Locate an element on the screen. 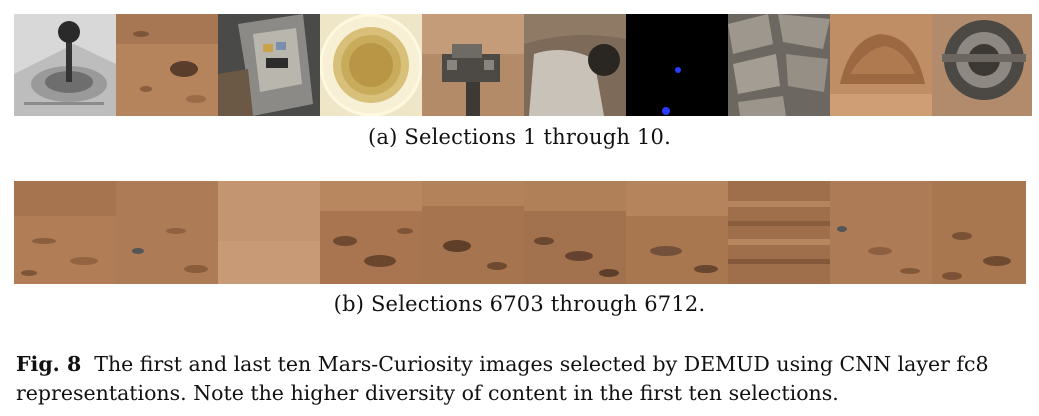 The image size is (1039, 416). subfigure-b-caption: (b) Selections 6703 through 6712. is located at coordinates (519, 304).